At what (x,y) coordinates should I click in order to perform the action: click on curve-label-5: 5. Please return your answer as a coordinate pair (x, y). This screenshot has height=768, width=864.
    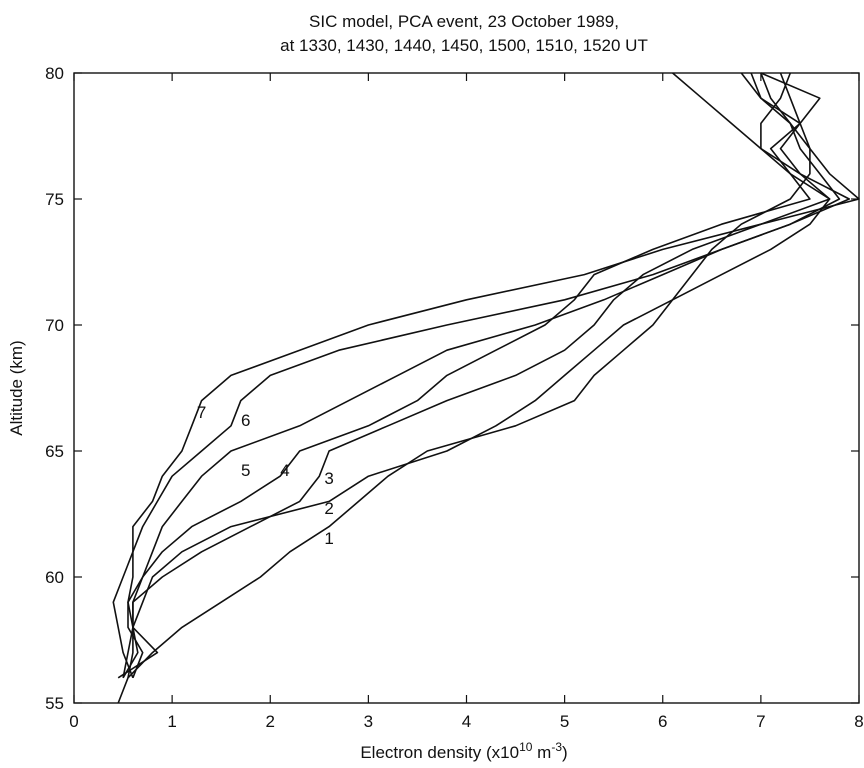
    Looking at the image, I should click on (245, 470).